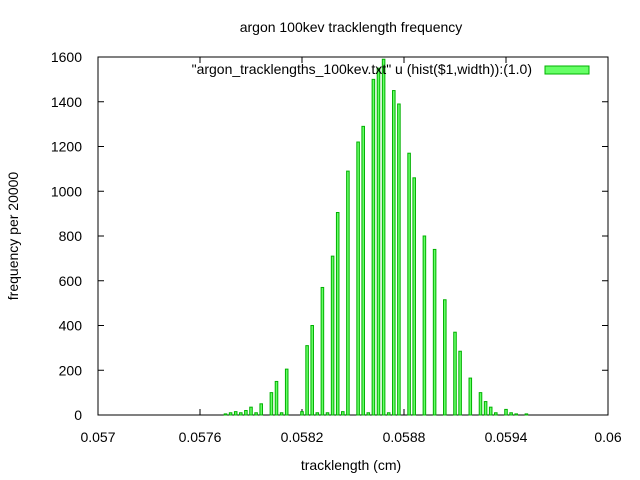  I want to click on legend-swatch, so click(567, 70).